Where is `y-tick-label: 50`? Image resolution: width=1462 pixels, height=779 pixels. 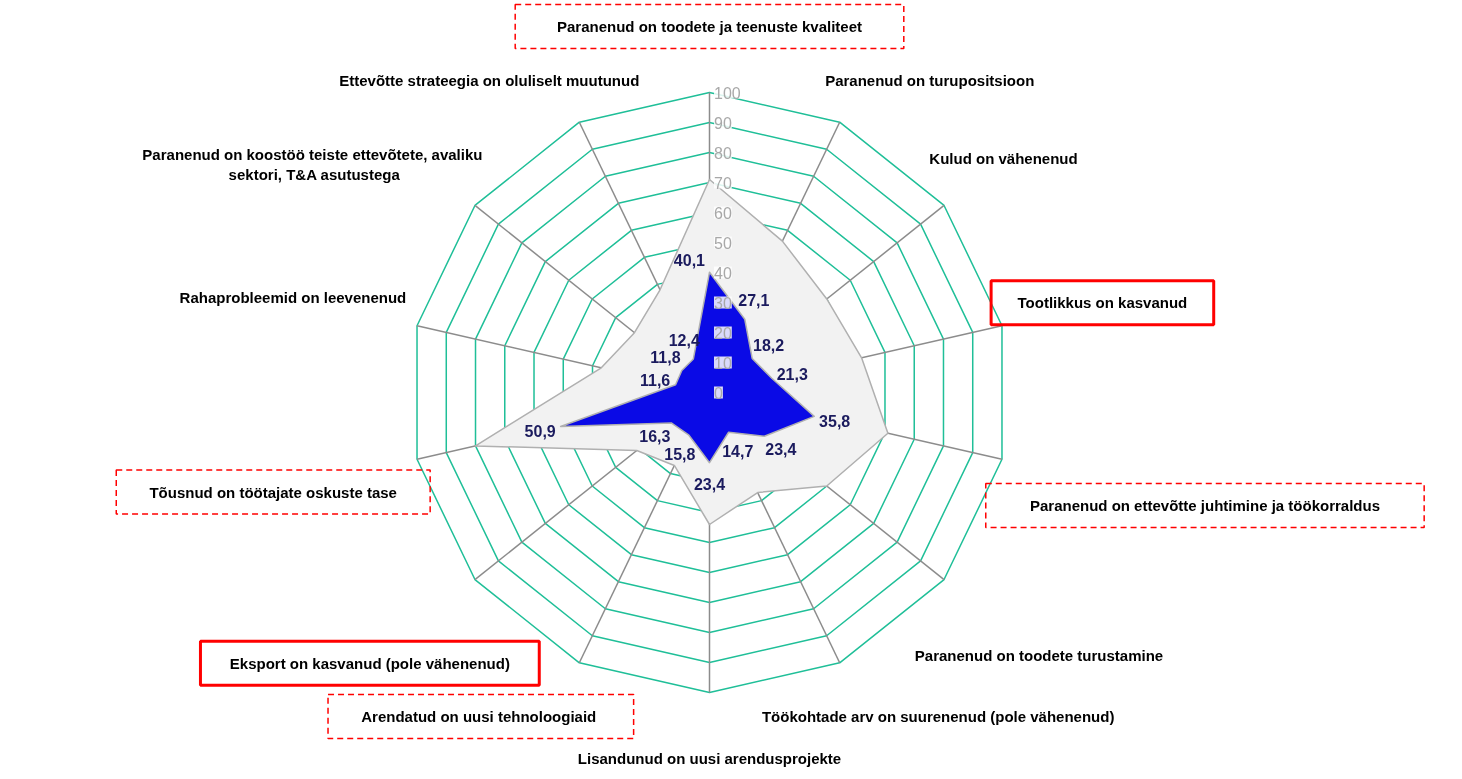
y-tick-label: 50 is located at coordinates (723, 243).